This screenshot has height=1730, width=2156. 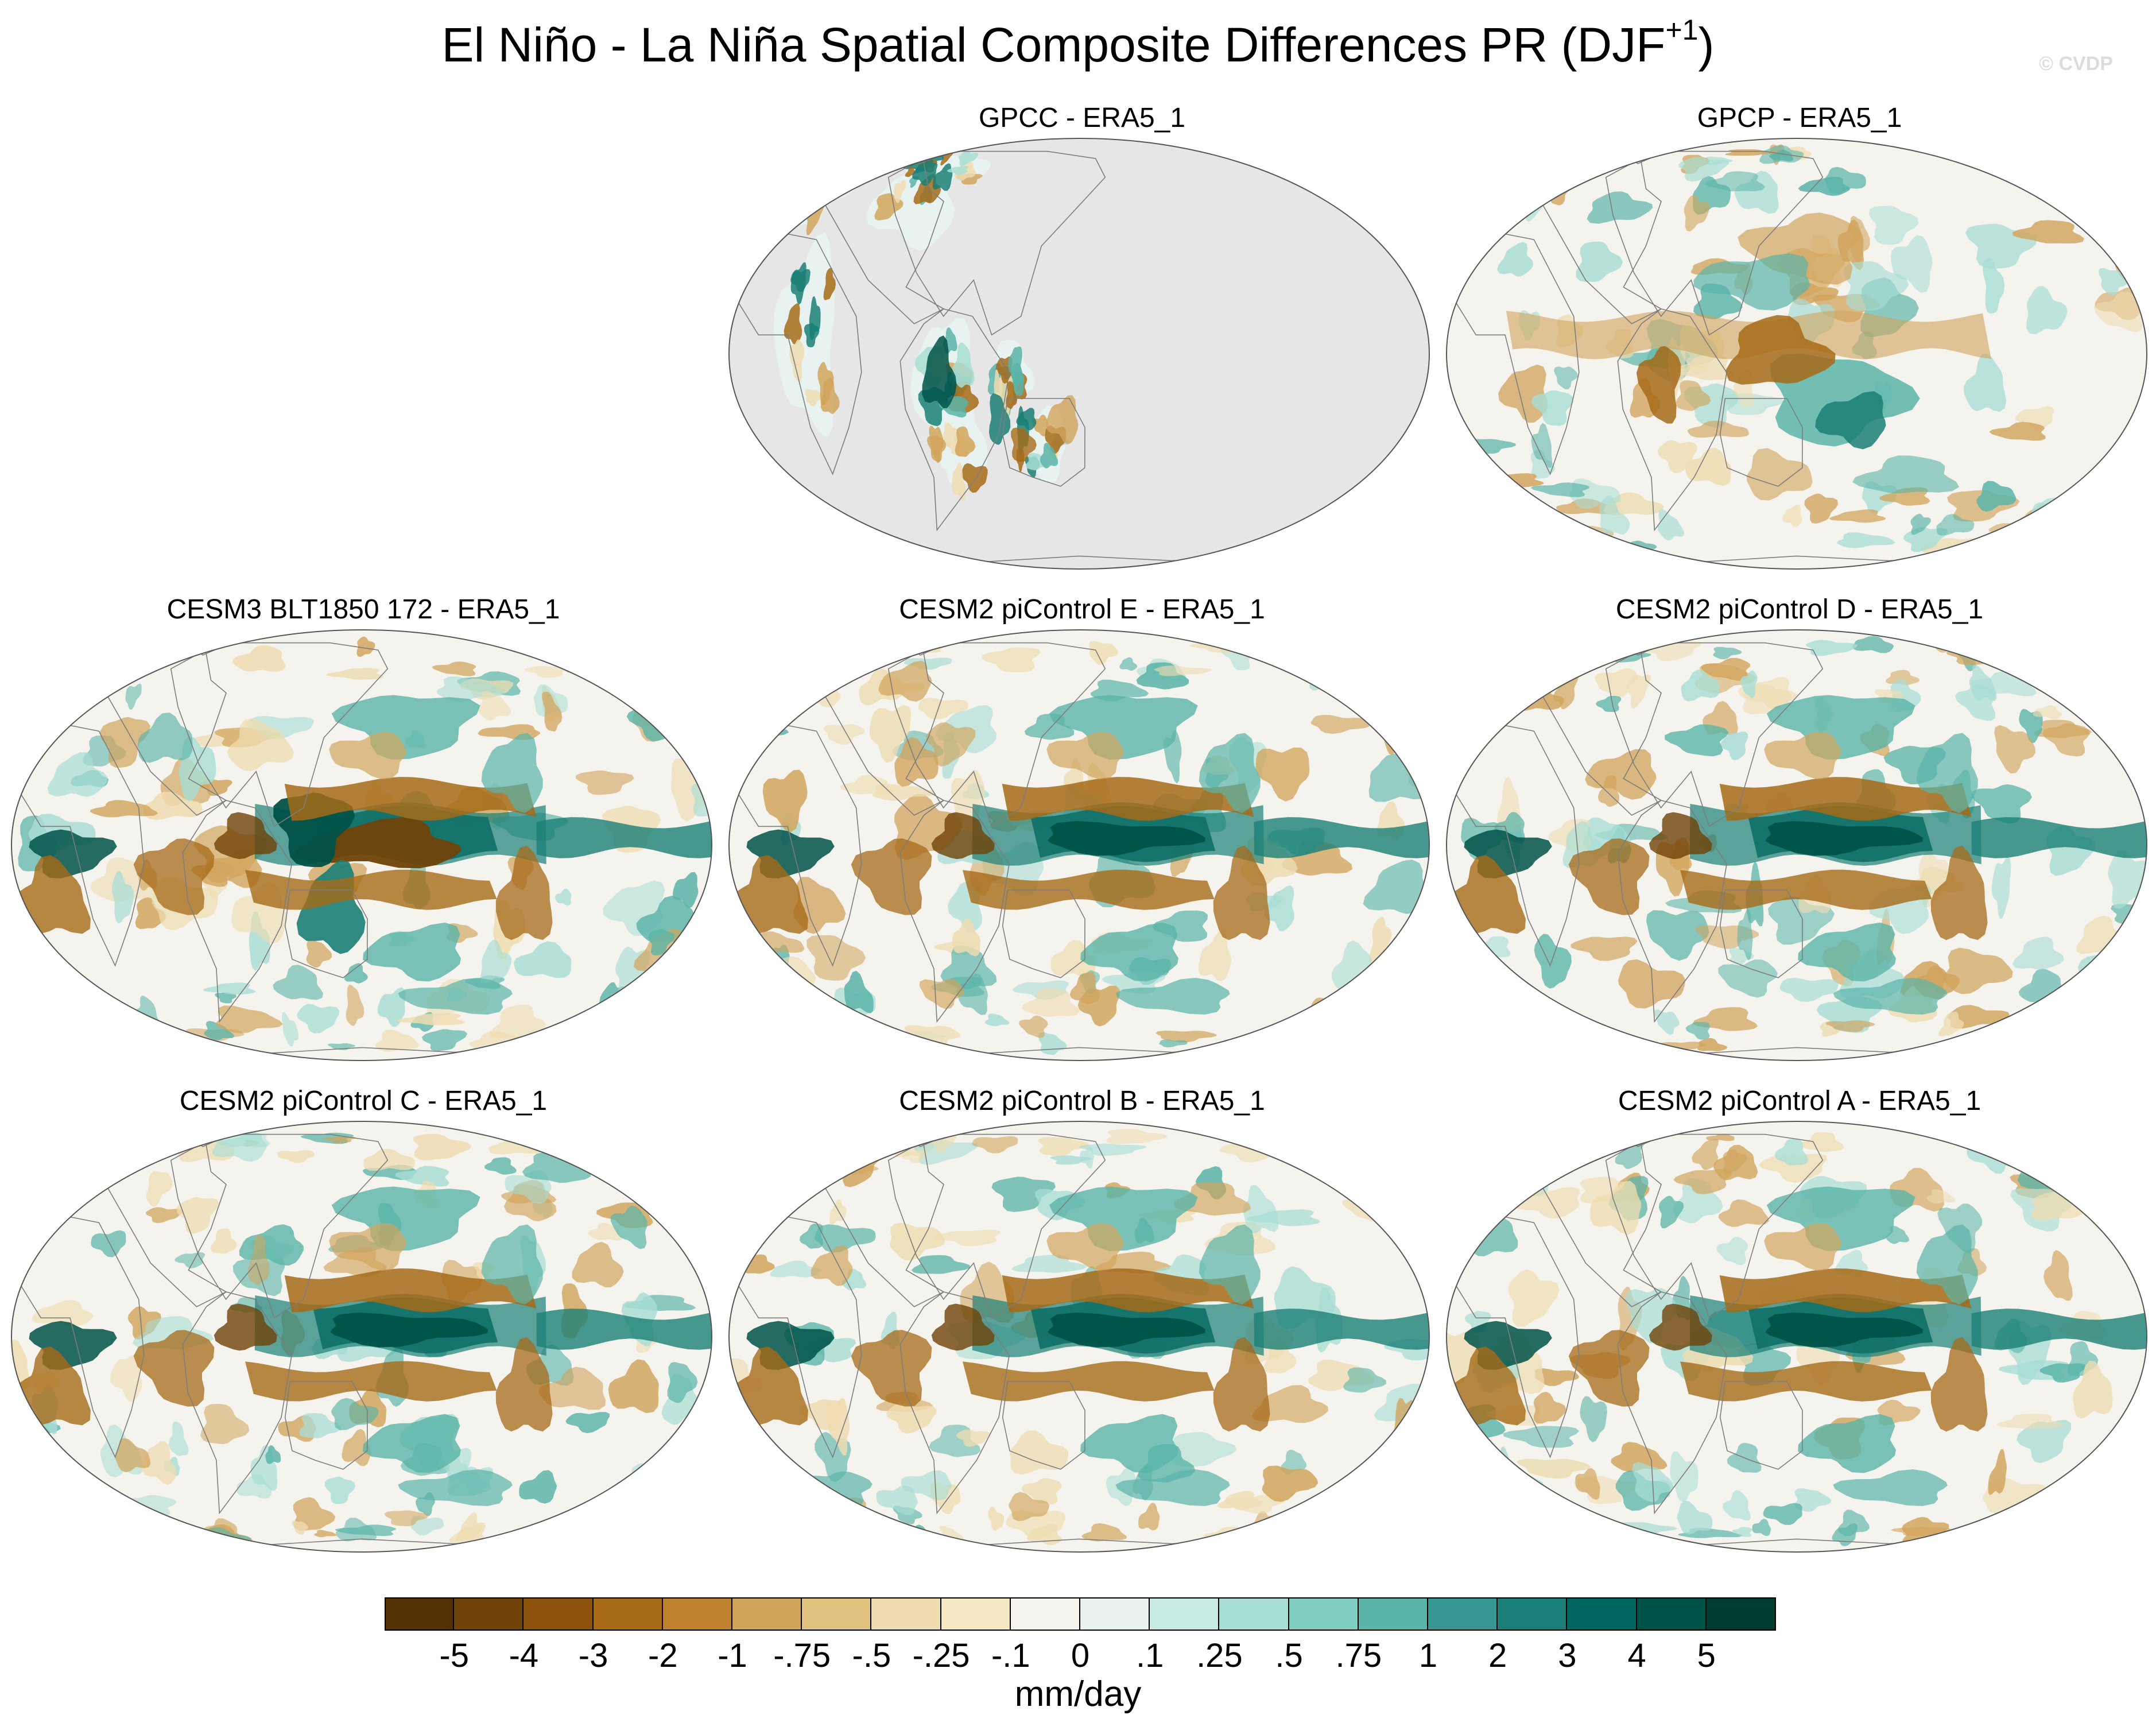 I want to click on colorbar-tick-label: 5, so click(x=1706, y=1655).